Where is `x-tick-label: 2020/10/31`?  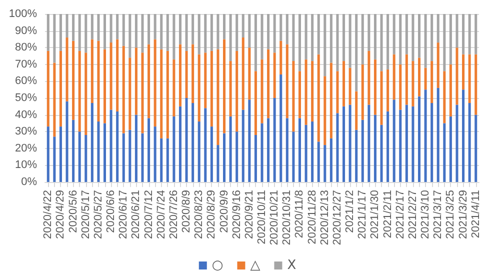 x-tick-label: 2020/10/31 is located at coordinates (287, 218).